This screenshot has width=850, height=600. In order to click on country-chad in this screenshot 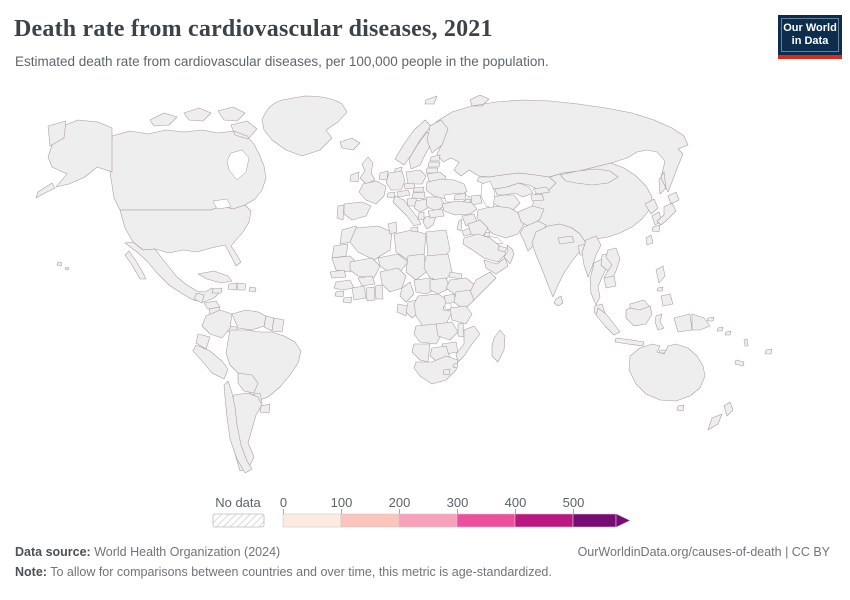, I will do `click(416, 267)`.